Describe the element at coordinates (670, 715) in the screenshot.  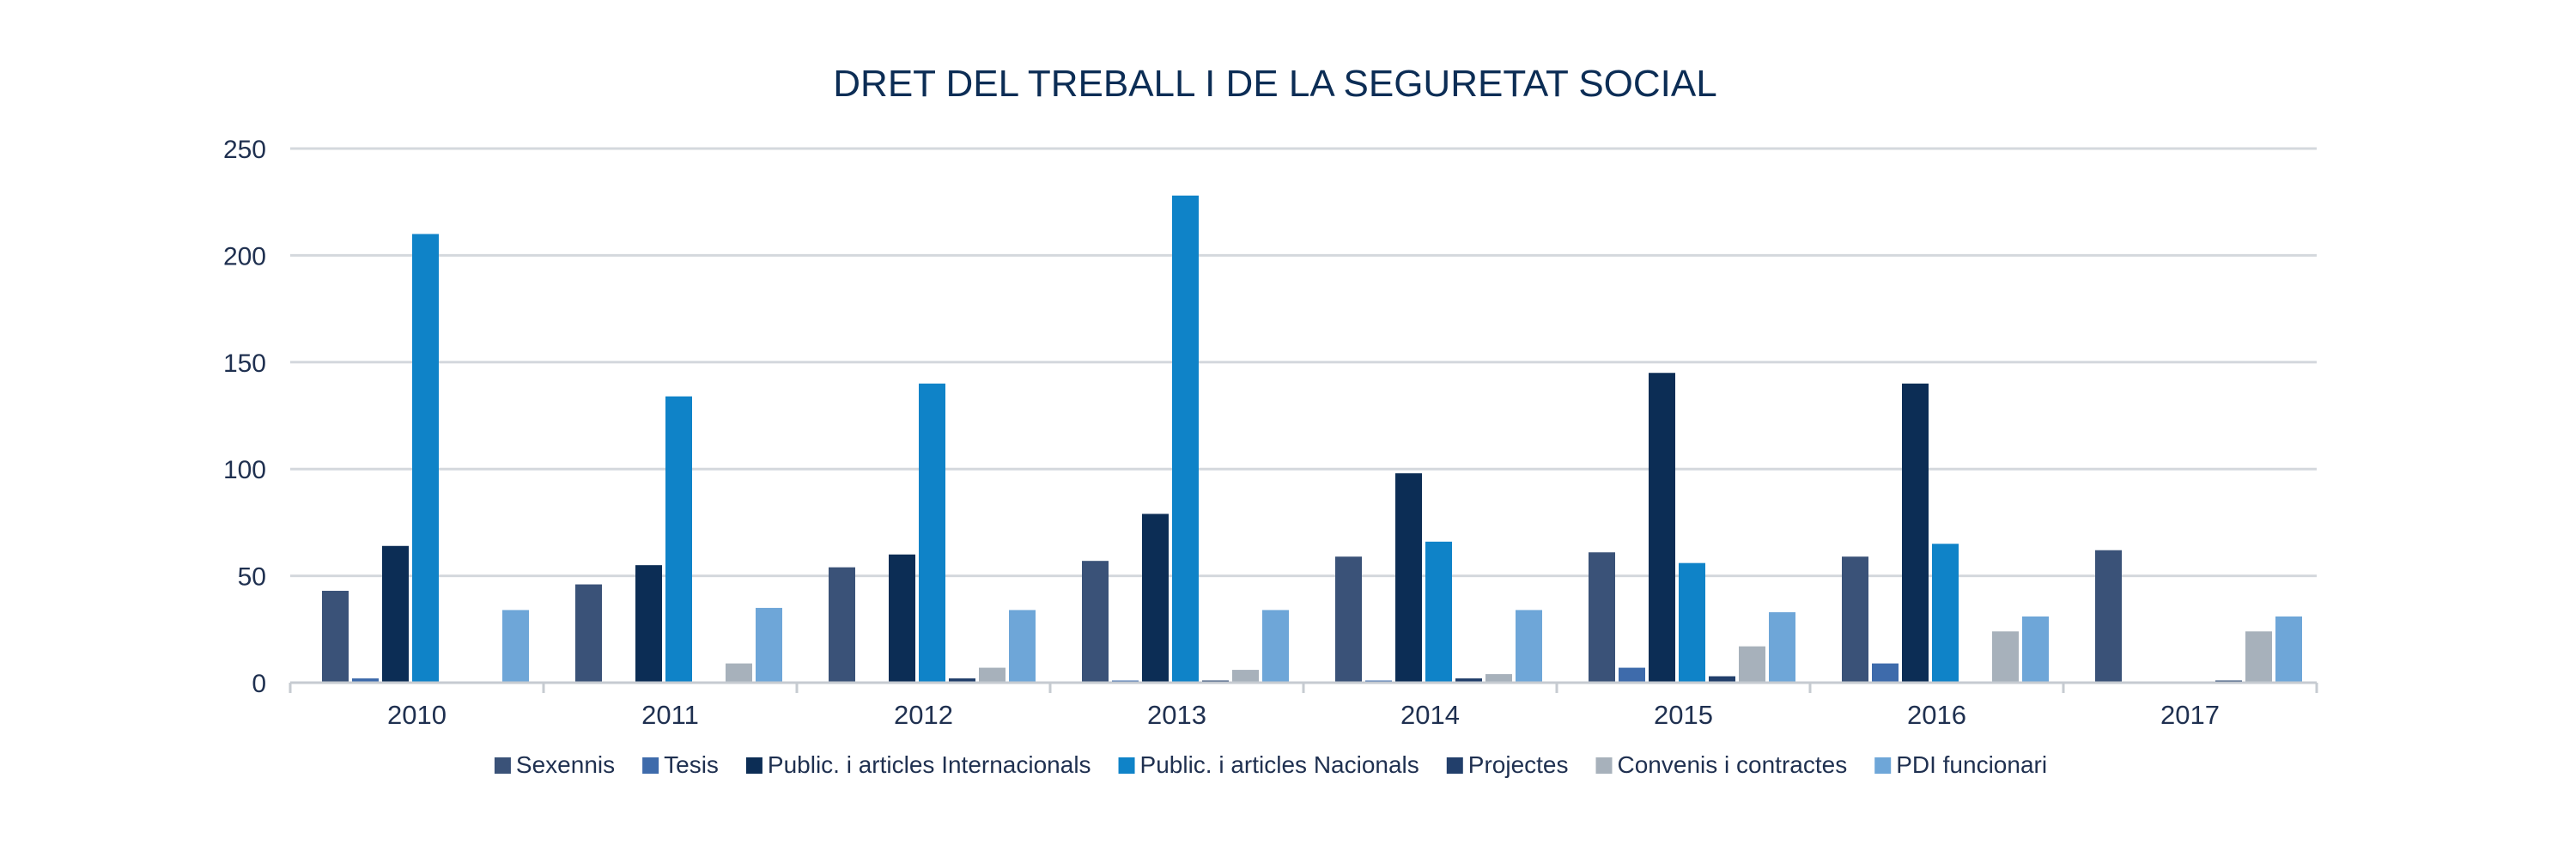
I see `x-tick-label: 2011` at that location.